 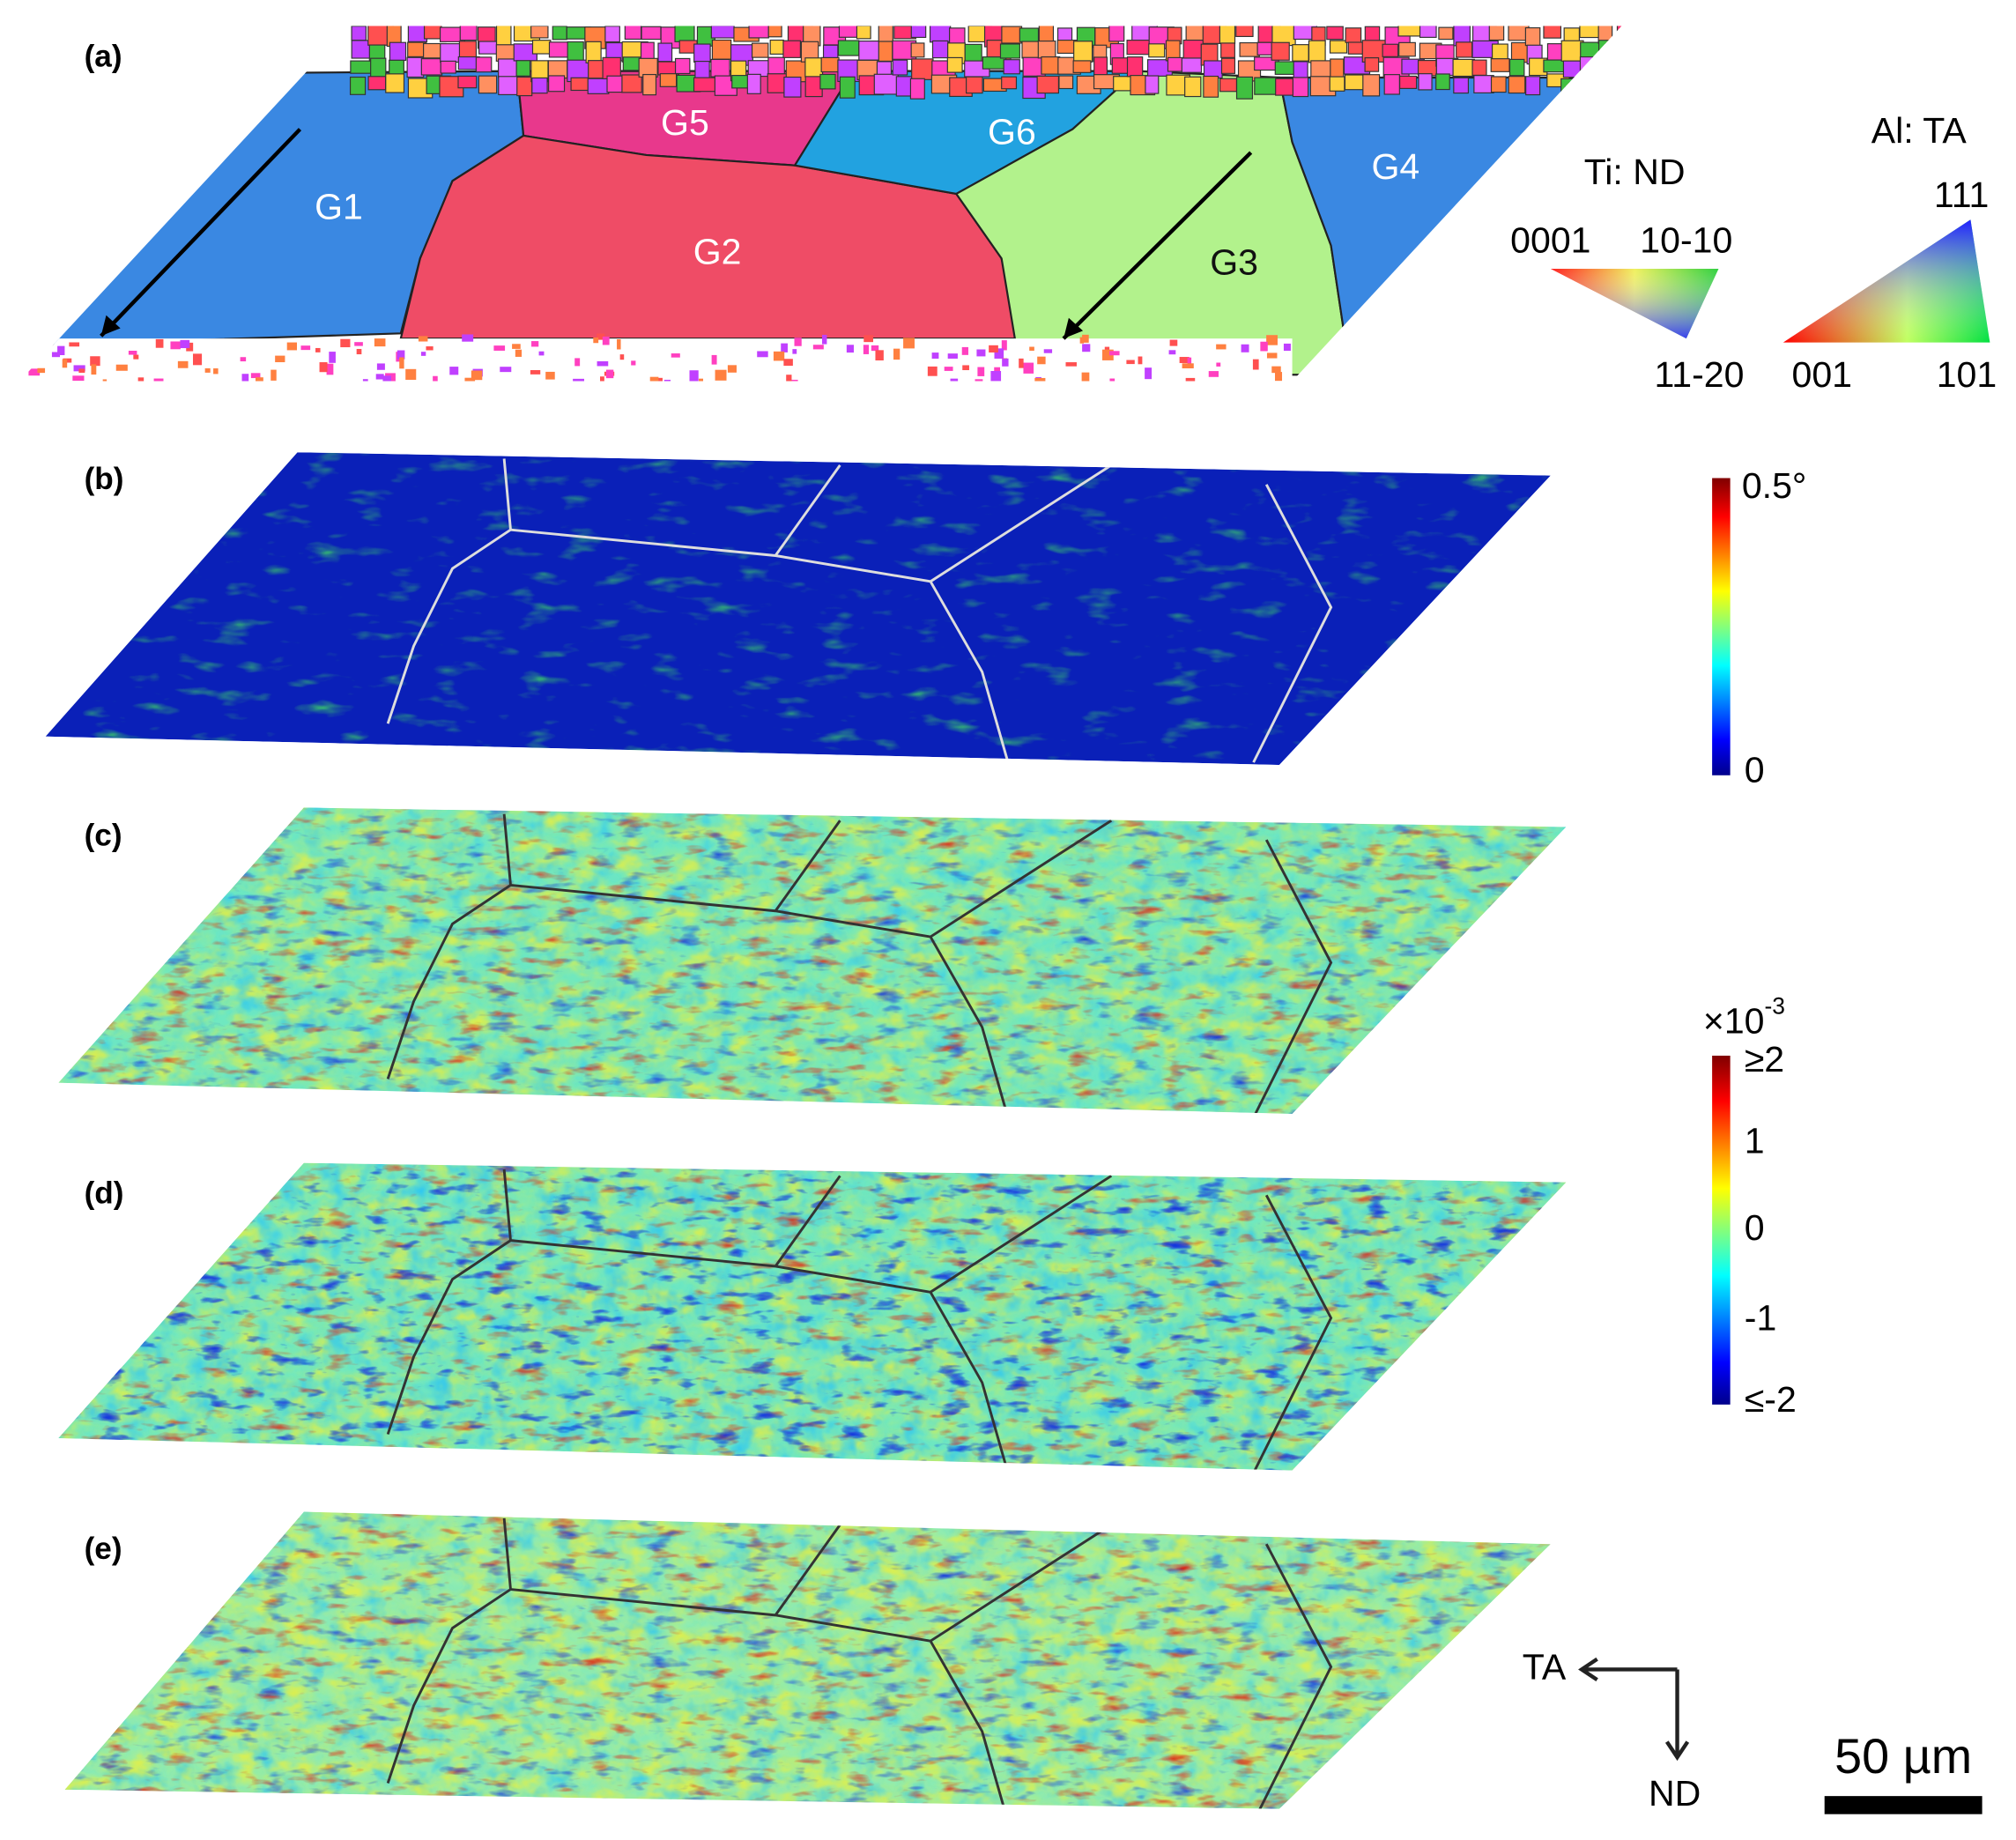 What do you see at coordinates (1919, 130) in the screenshot?
I see `legend-title: Al: TA` at bounding box center [1919, 130].